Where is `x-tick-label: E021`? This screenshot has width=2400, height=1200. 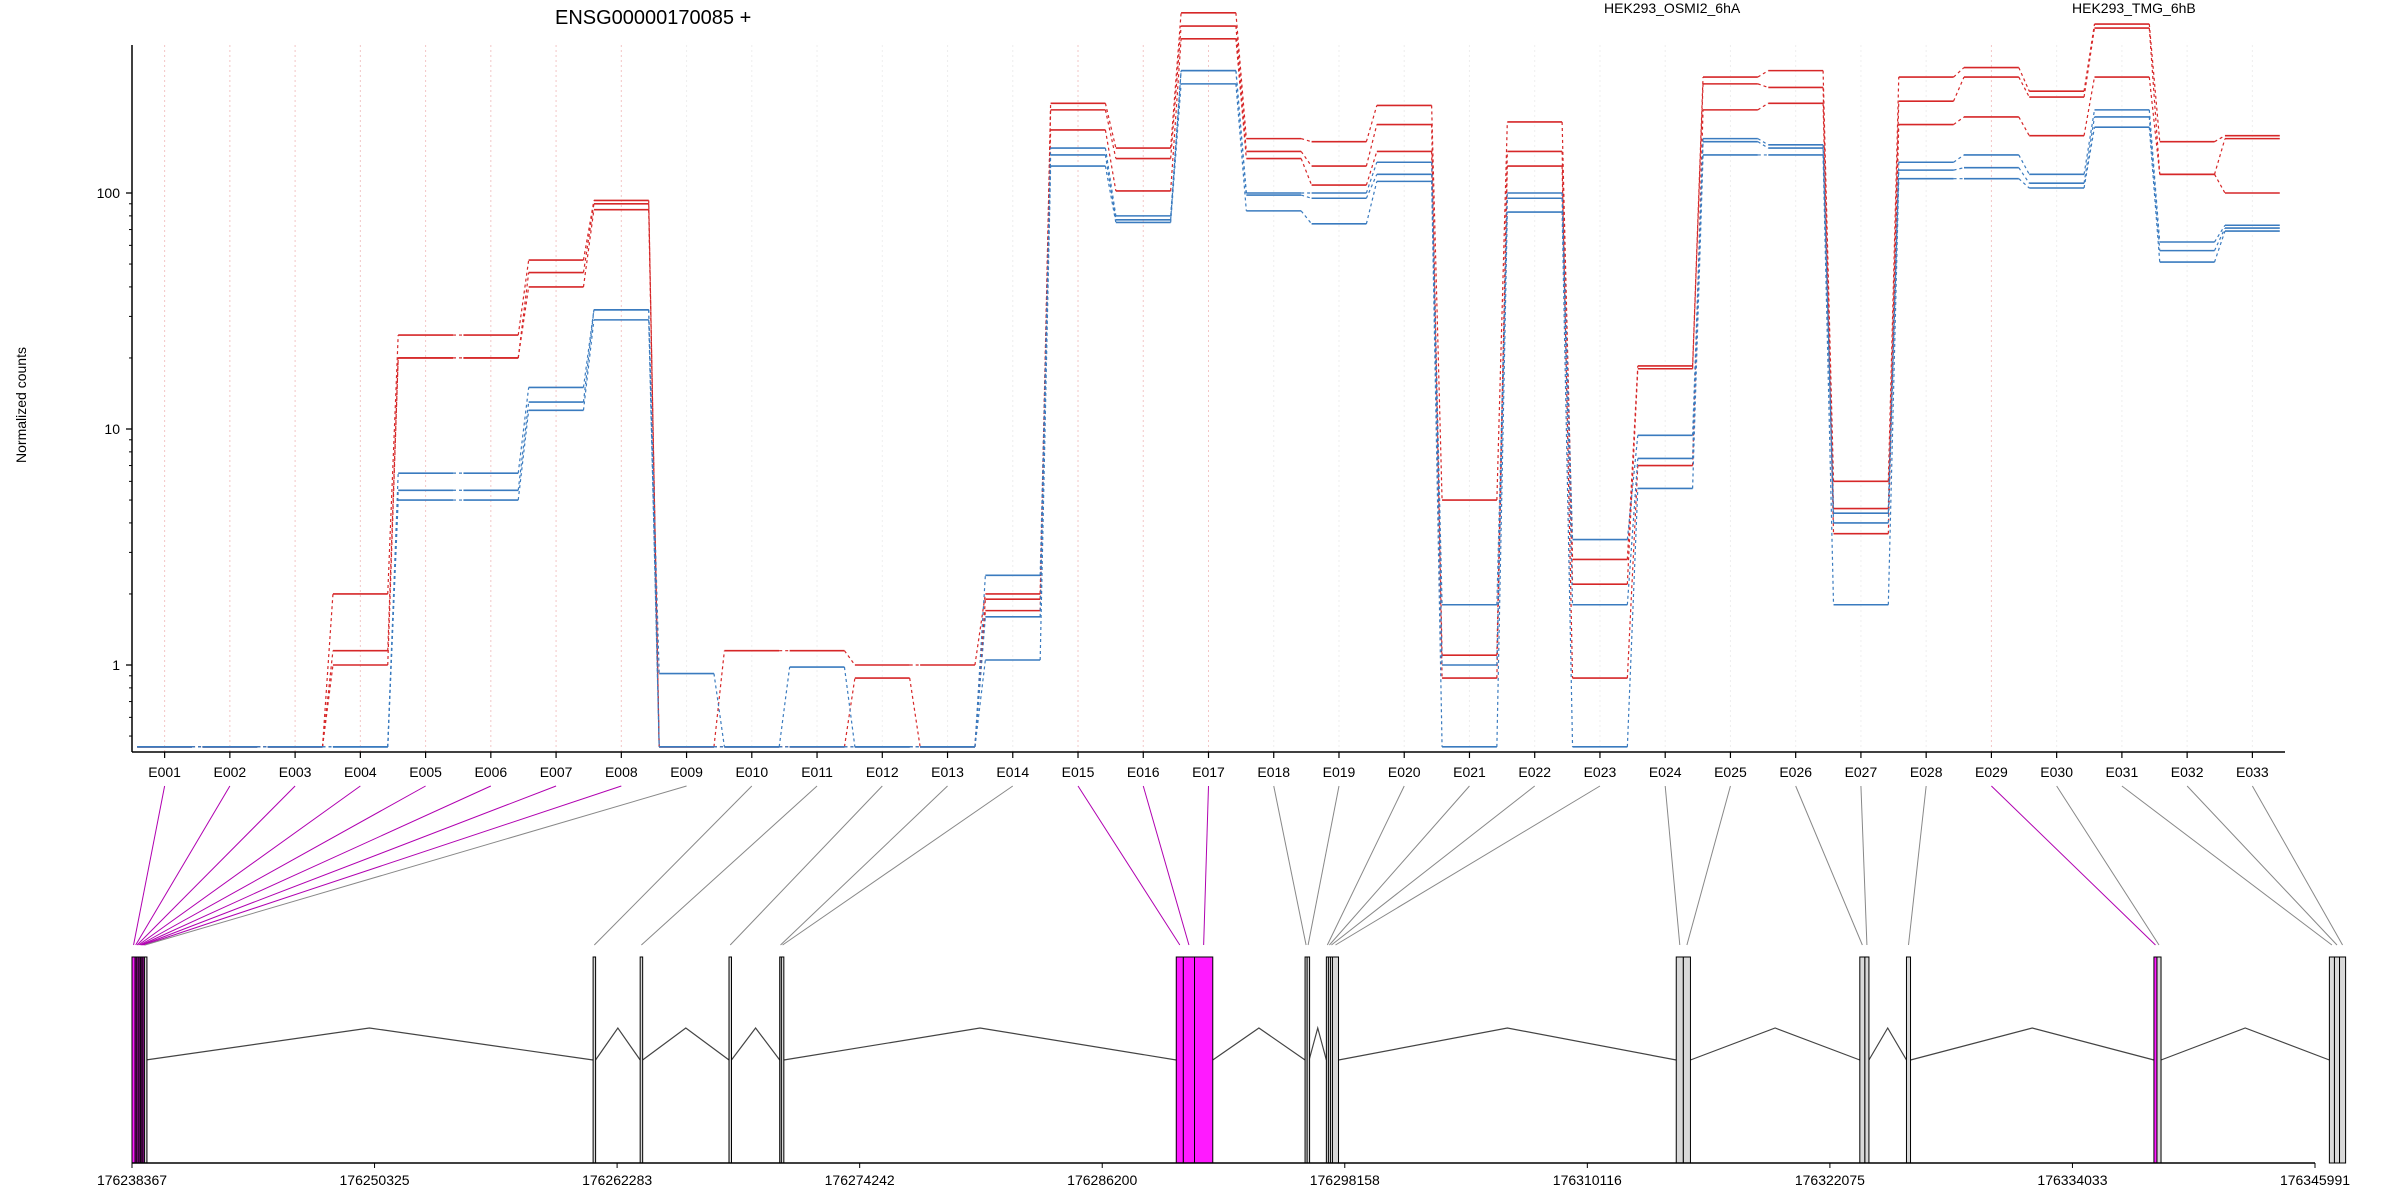 x-tick-label: E021 is located at coordinates (1469, 772).